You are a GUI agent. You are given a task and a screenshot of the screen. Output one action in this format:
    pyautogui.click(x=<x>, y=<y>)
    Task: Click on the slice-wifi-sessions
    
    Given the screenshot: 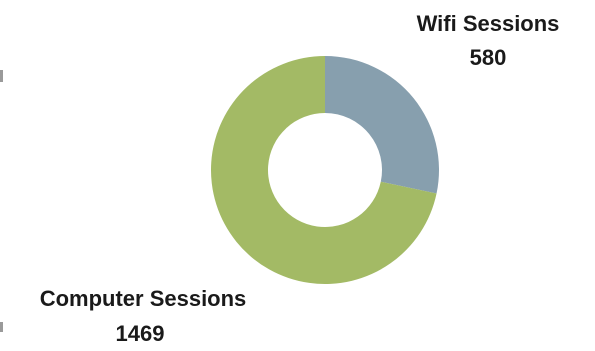 What is the action you would take?
    pyautogui.click(x=382, y=125)
    